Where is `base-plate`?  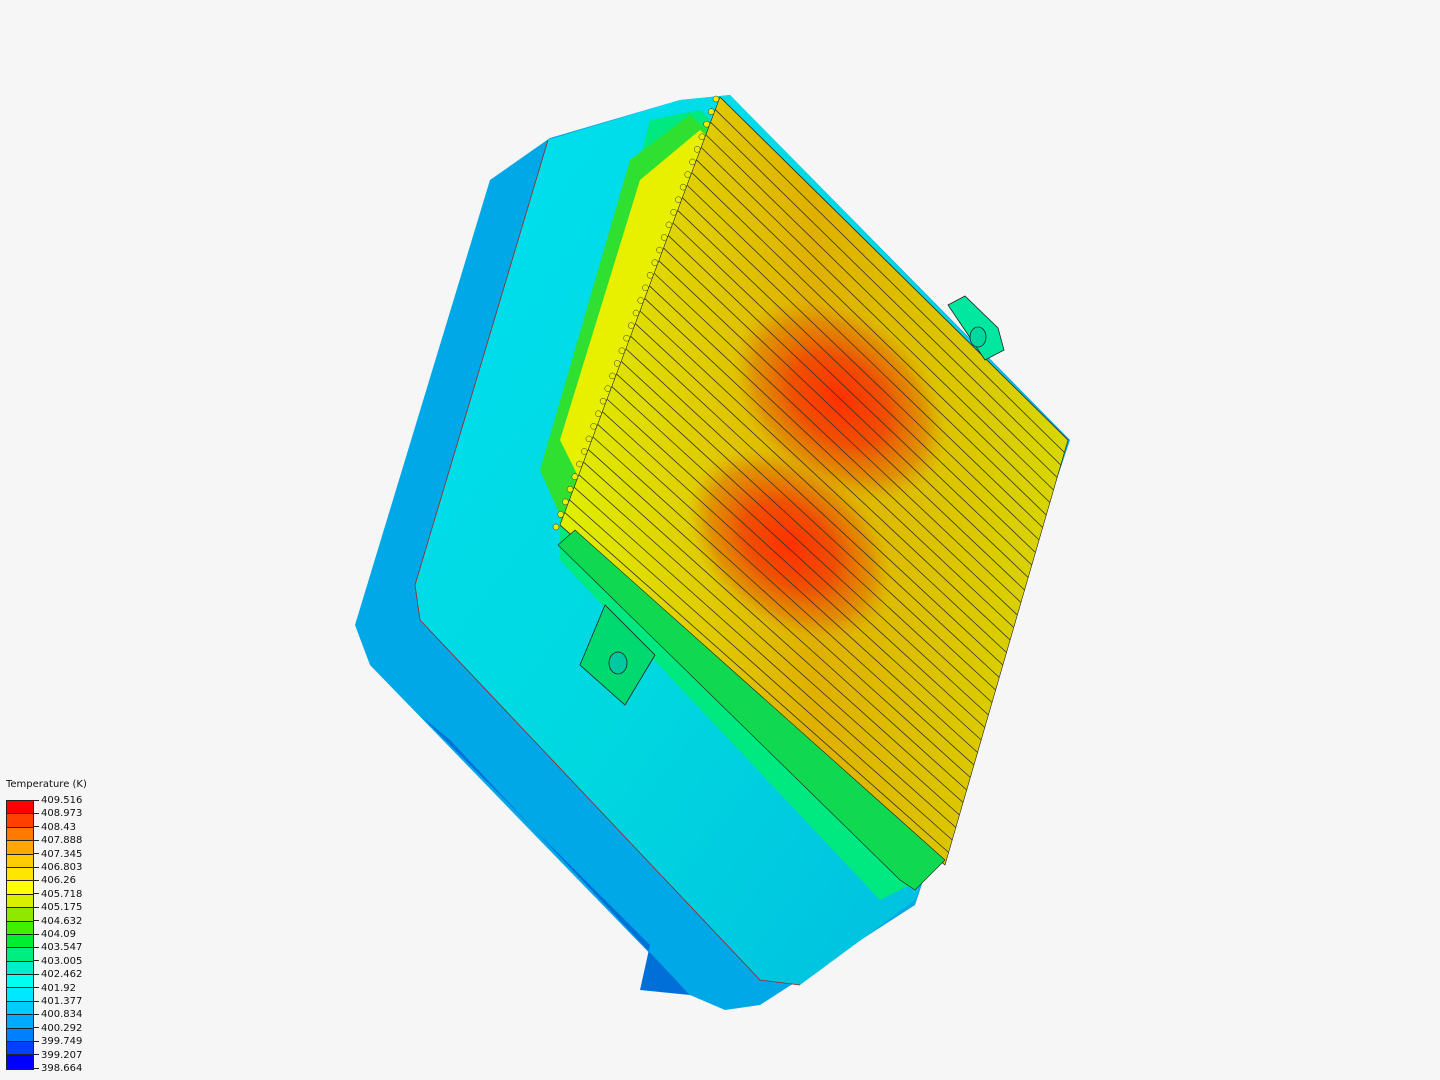 base-plate is located at coordinates (751, 710).